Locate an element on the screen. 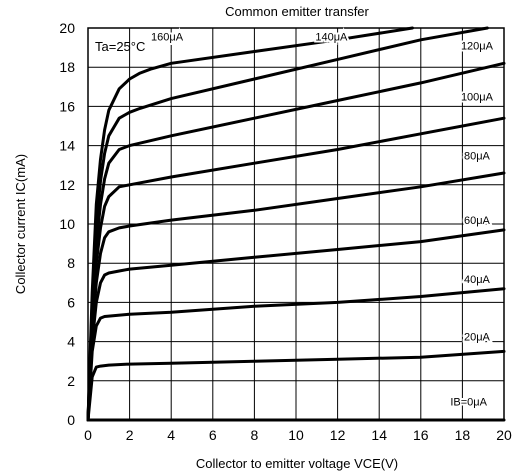  y-tick-label: 0 is located at coordinates (71, 420).